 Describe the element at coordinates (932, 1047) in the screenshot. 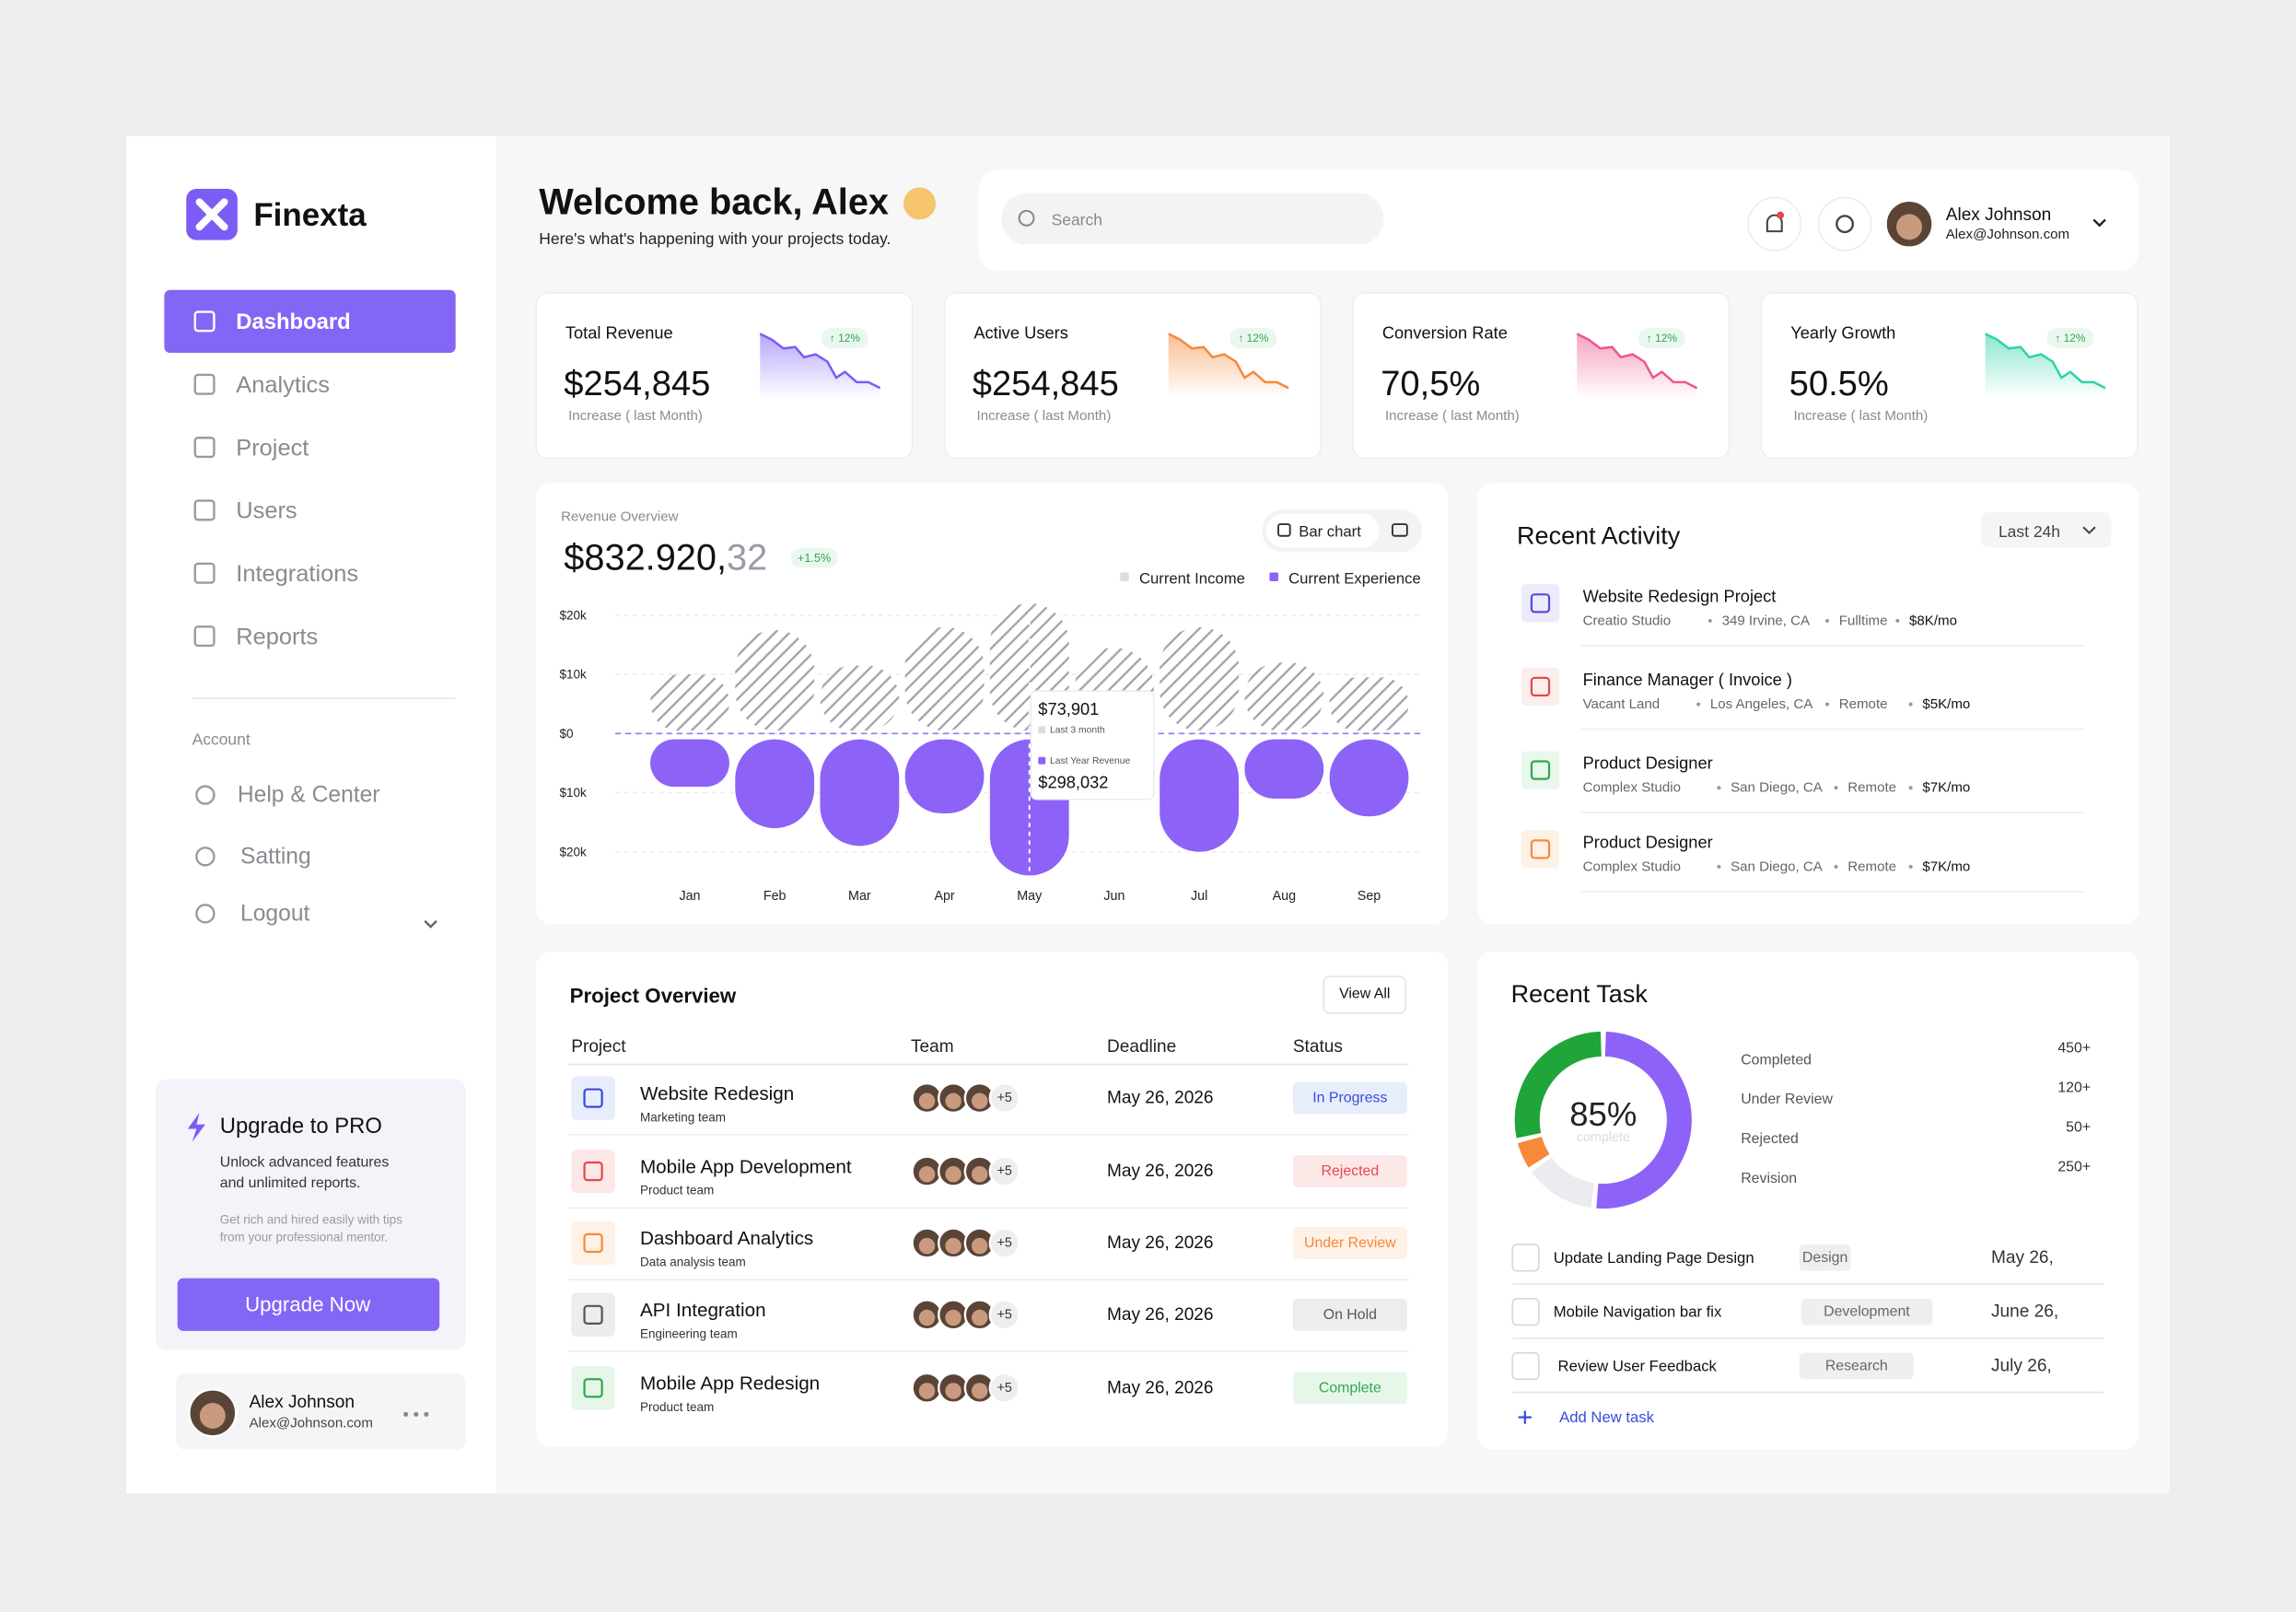

I see `column-header: Team` at that location.